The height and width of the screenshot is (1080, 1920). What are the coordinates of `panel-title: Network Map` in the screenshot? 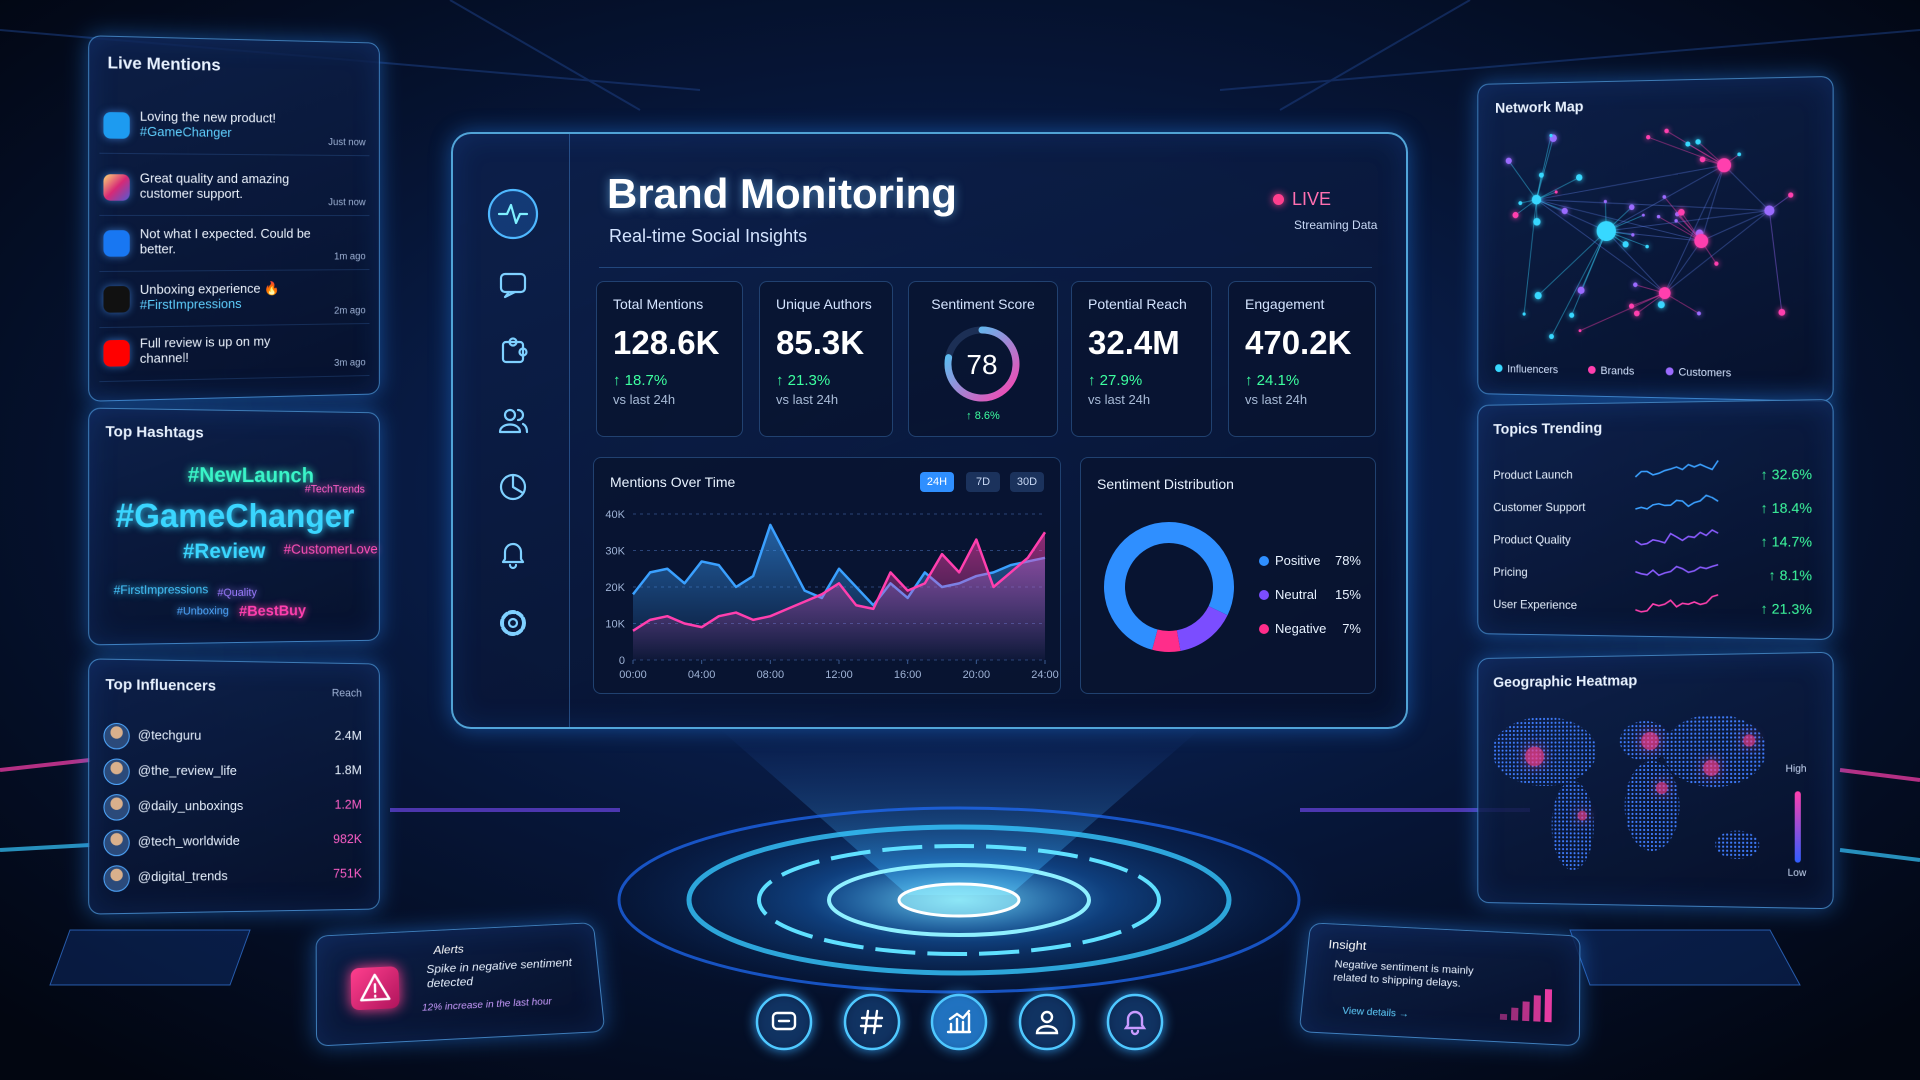 It's located at (1539, 107).